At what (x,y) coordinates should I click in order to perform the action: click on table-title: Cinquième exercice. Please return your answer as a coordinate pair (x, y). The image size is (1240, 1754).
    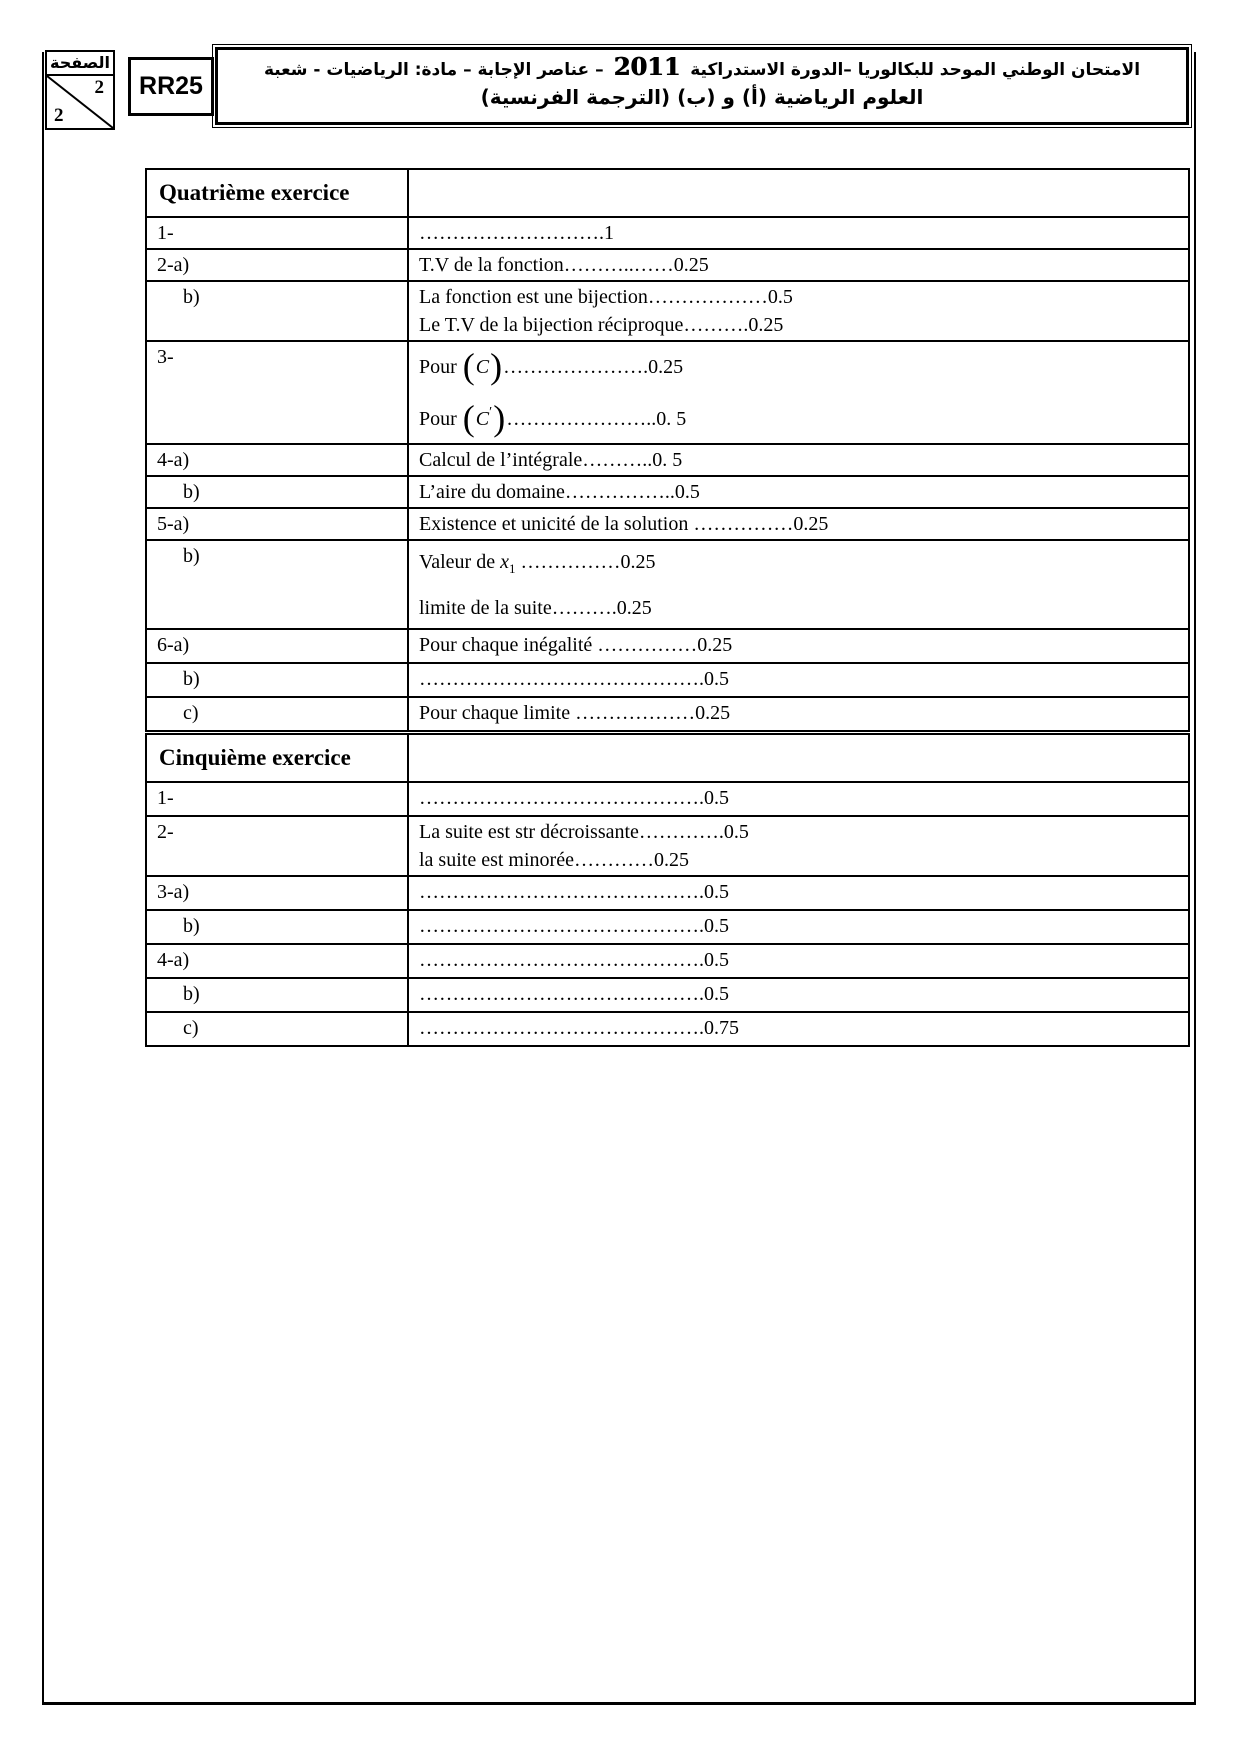
    Looking at the image, I should click on (277, 758).